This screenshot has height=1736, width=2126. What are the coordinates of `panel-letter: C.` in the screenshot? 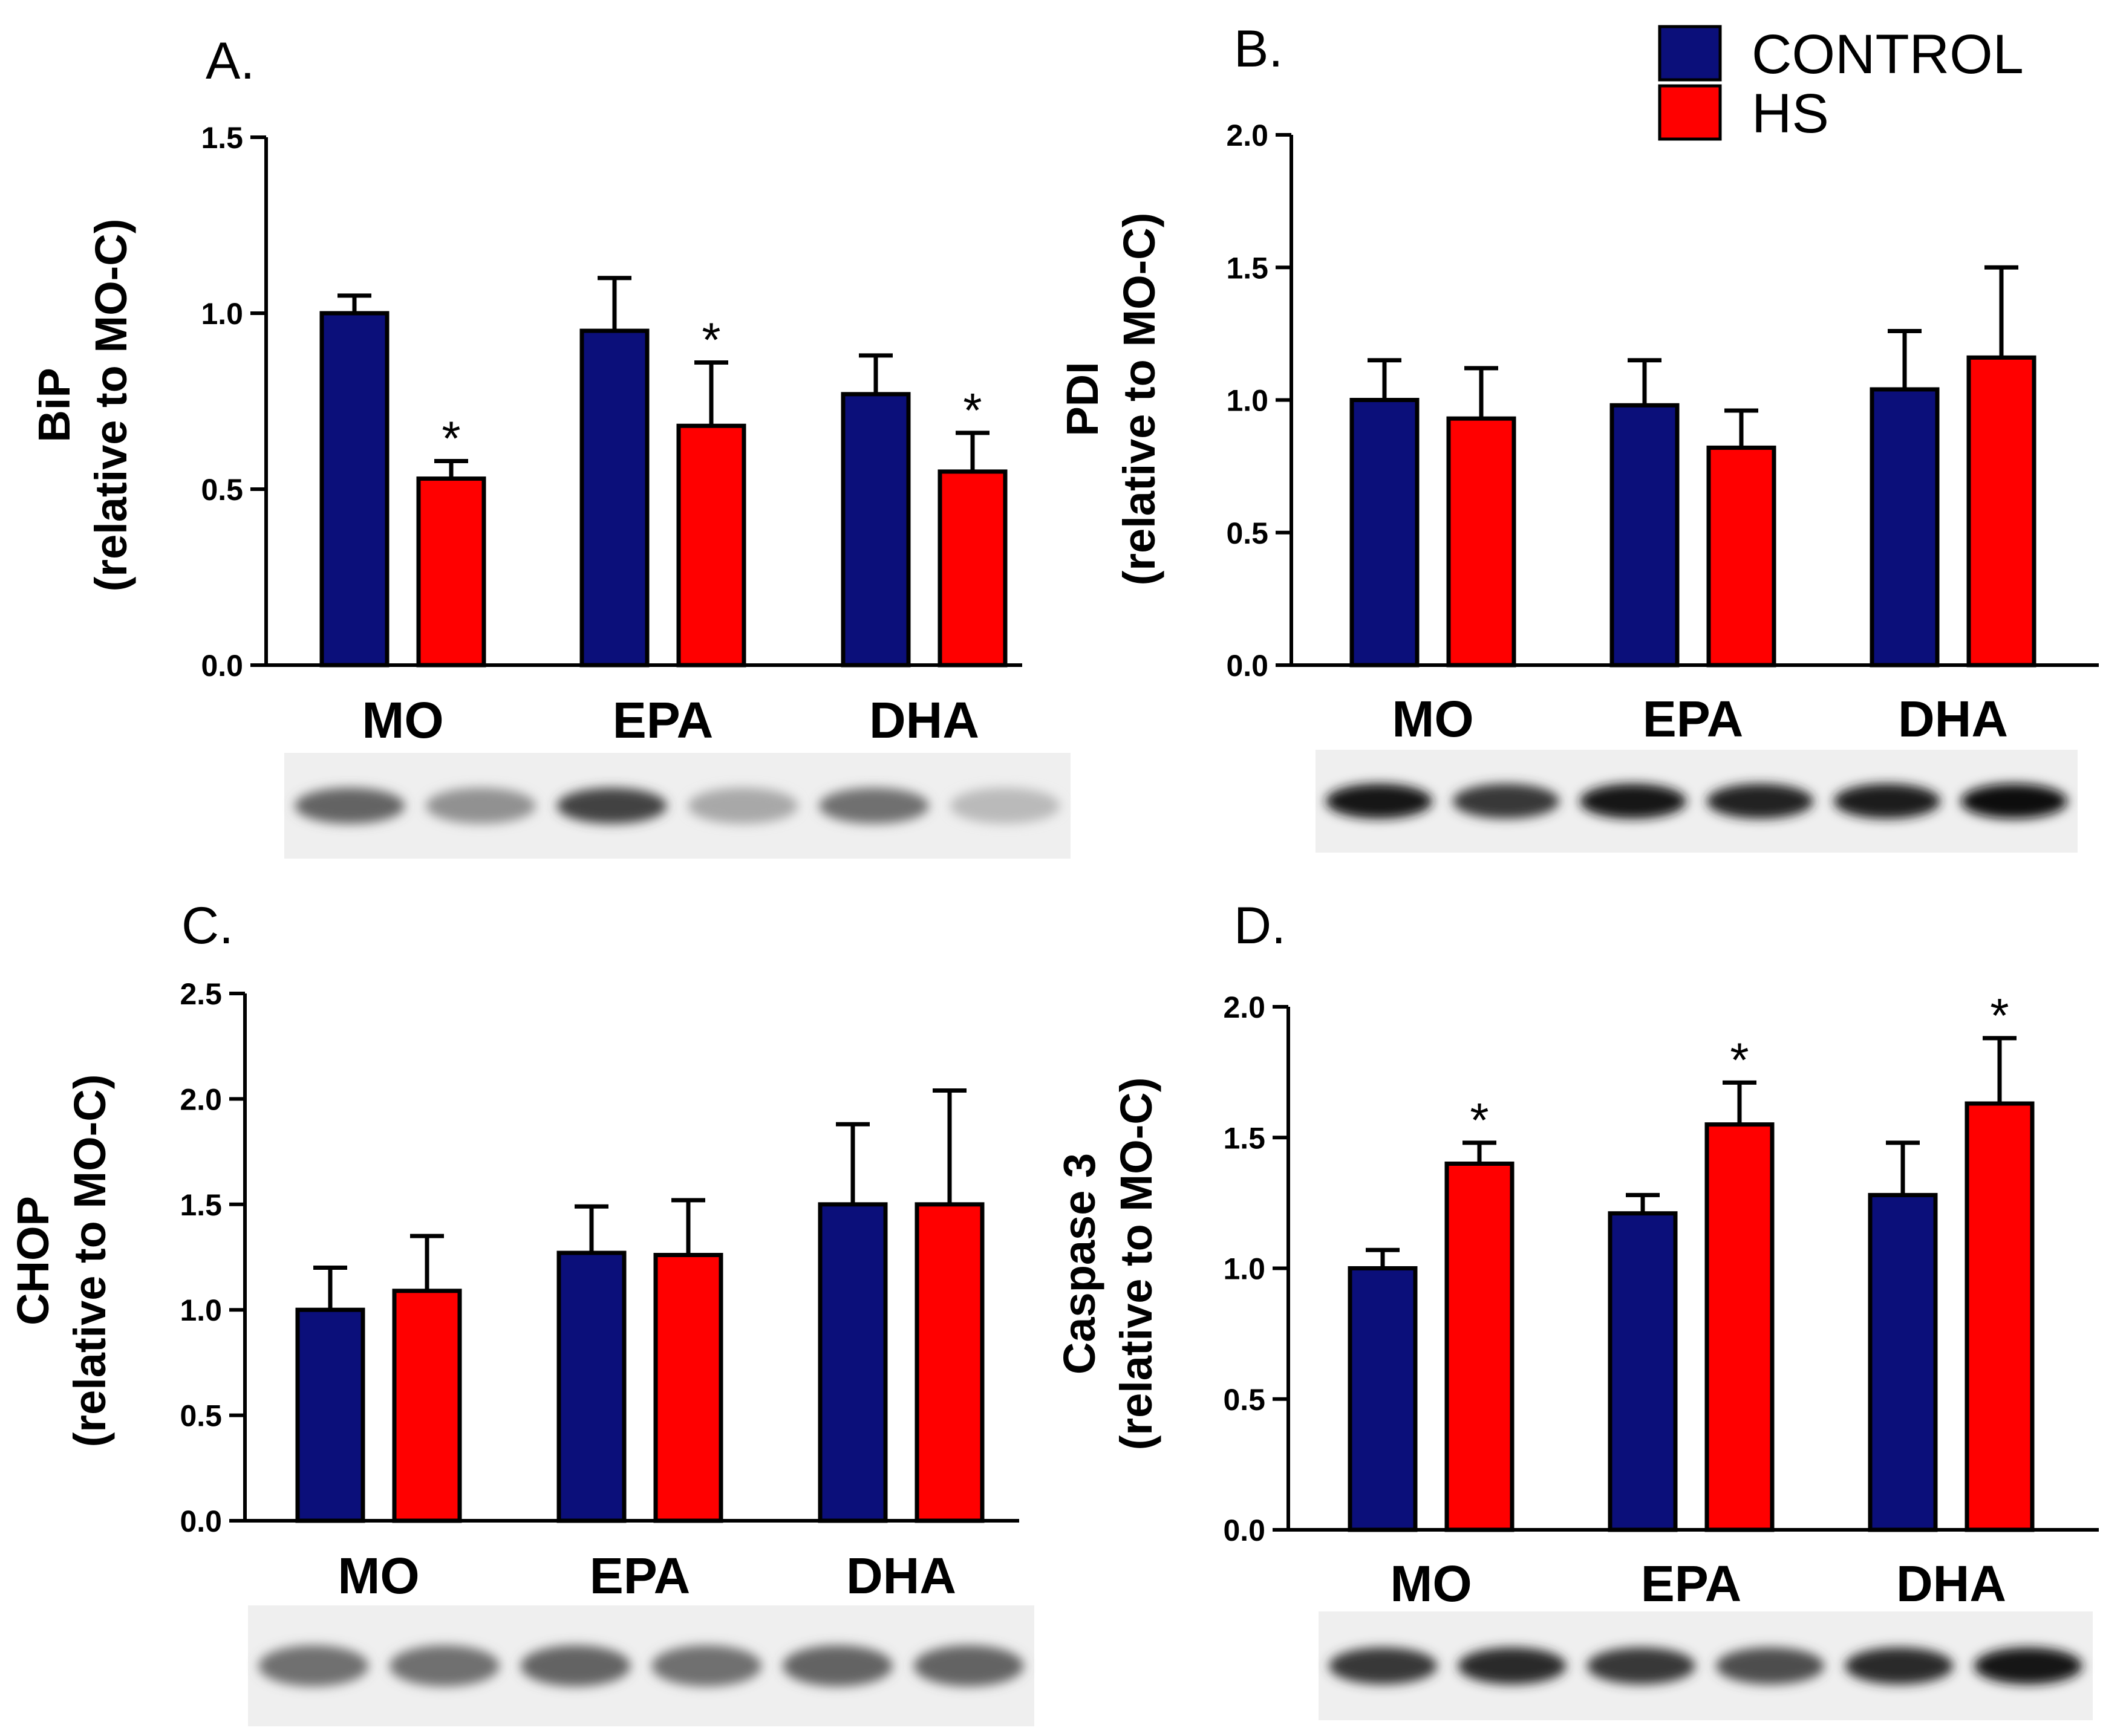 It's located at (207, 926).